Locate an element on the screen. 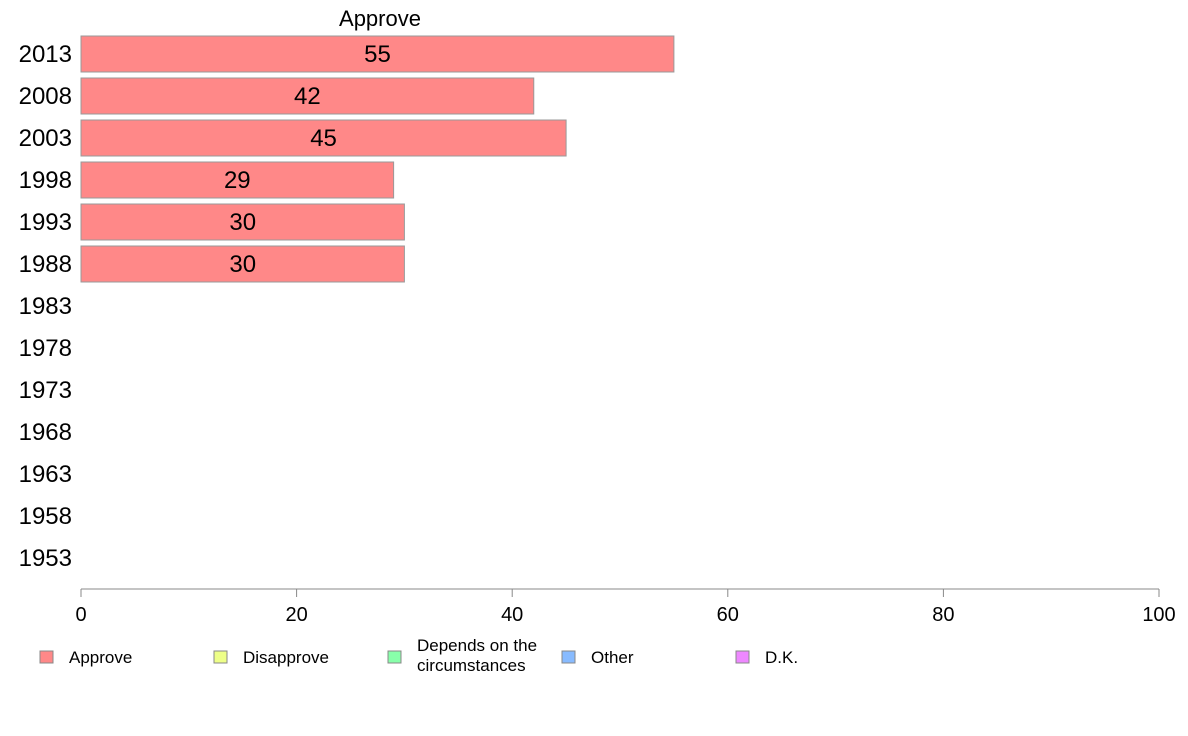  bar-value-label: 45 is located at coordinates (323, 138).